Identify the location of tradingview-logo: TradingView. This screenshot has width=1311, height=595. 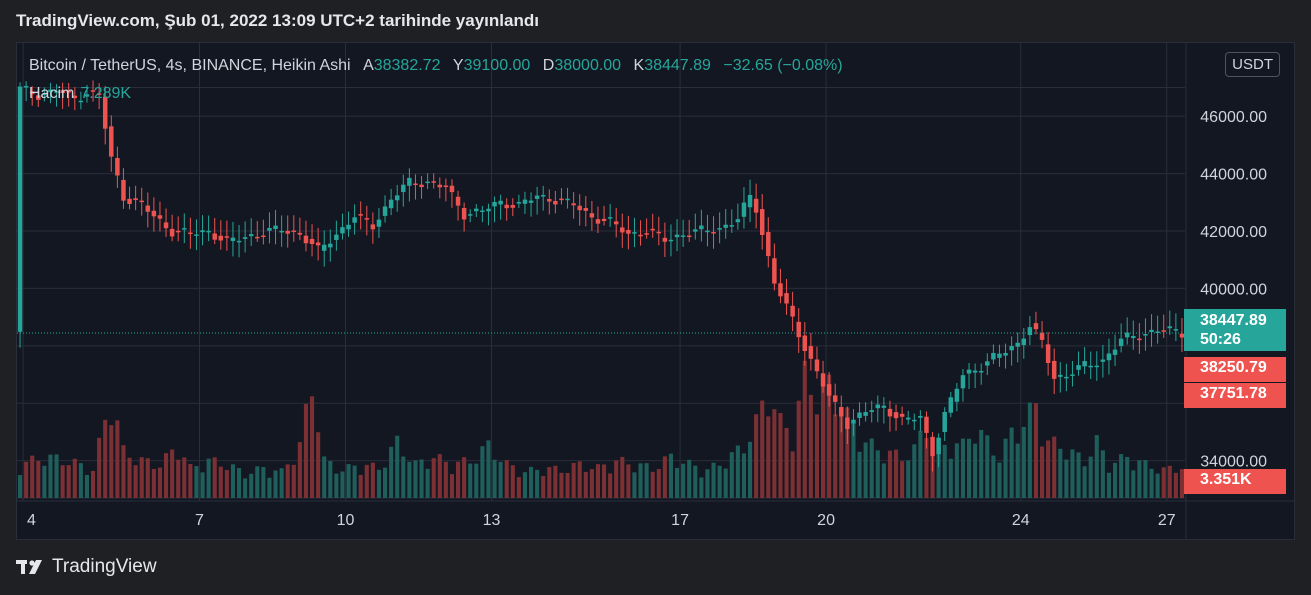
(86, 567).